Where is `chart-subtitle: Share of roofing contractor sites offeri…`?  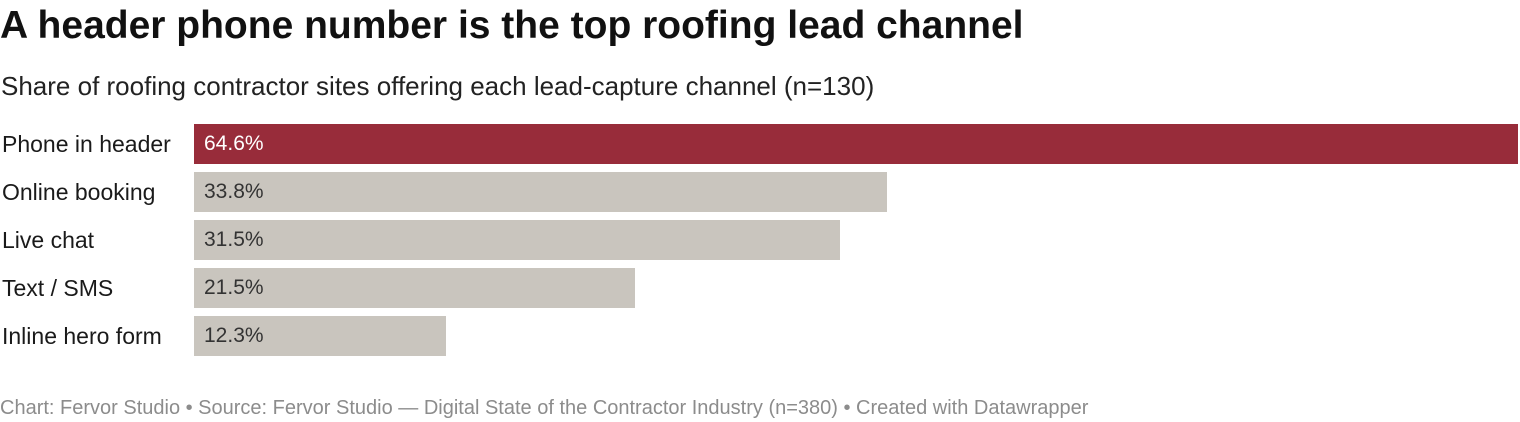
chart-subtitle: Share of roofing contractor sites offeri… is located at coordinates (438, 86).